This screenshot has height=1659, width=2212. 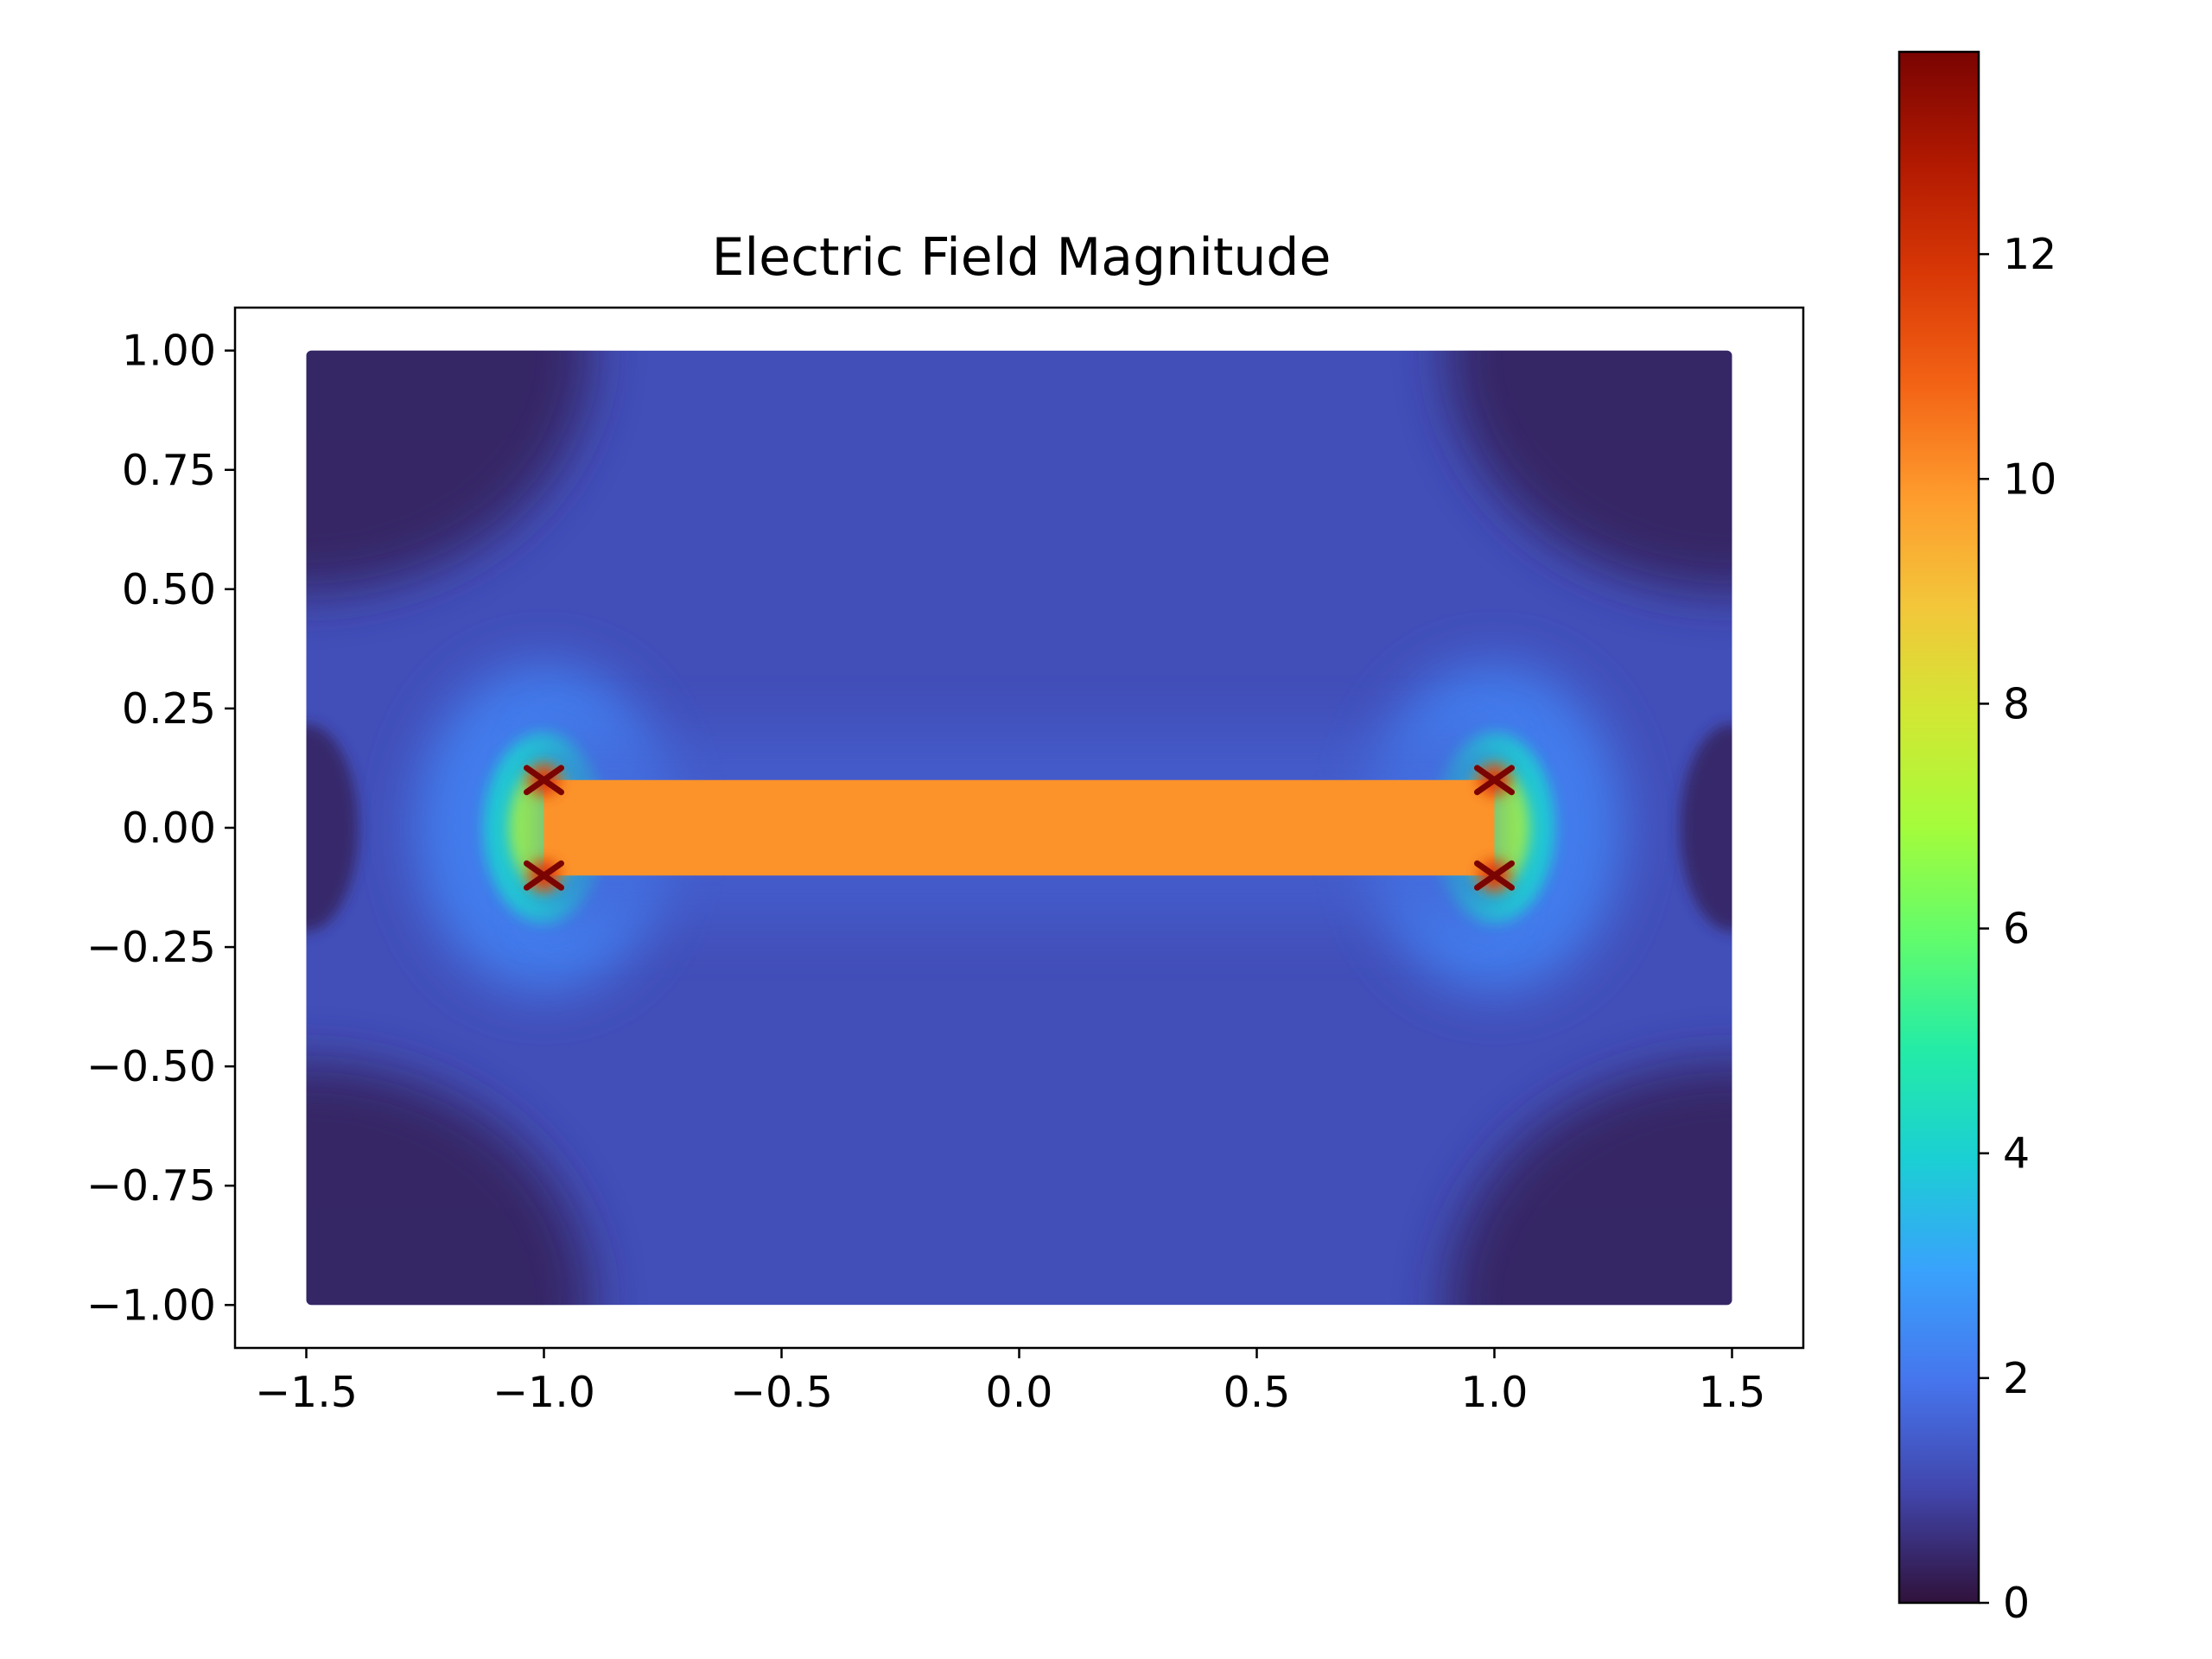 What do you see at coordinates (2016, 1154) in the screenshot?
I see `colorbar-tick-label: 4` at bounding box center [2016, 1154].